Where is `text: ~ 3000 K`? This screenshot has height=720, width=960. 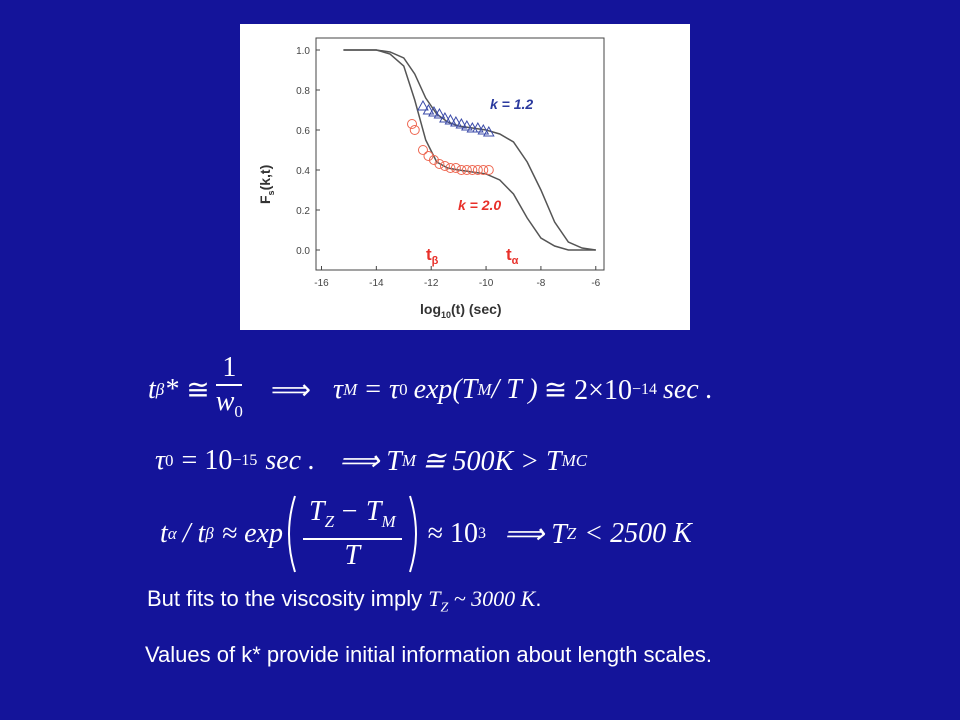
text: ~ 3000 K is located at coordinates (492, 598).